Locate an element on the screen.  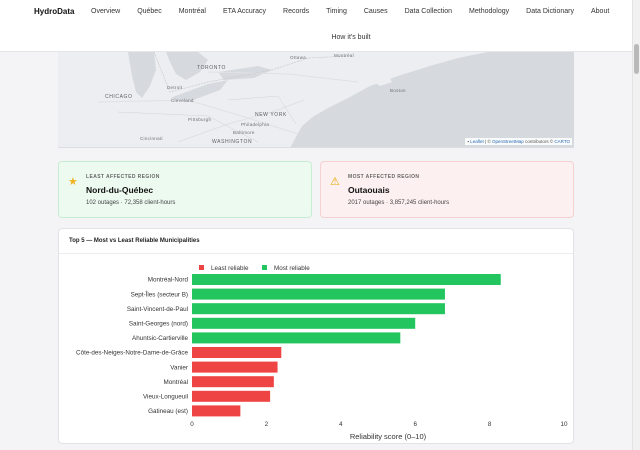
map-city-label: Detroit is located at coordinates (175, 87).